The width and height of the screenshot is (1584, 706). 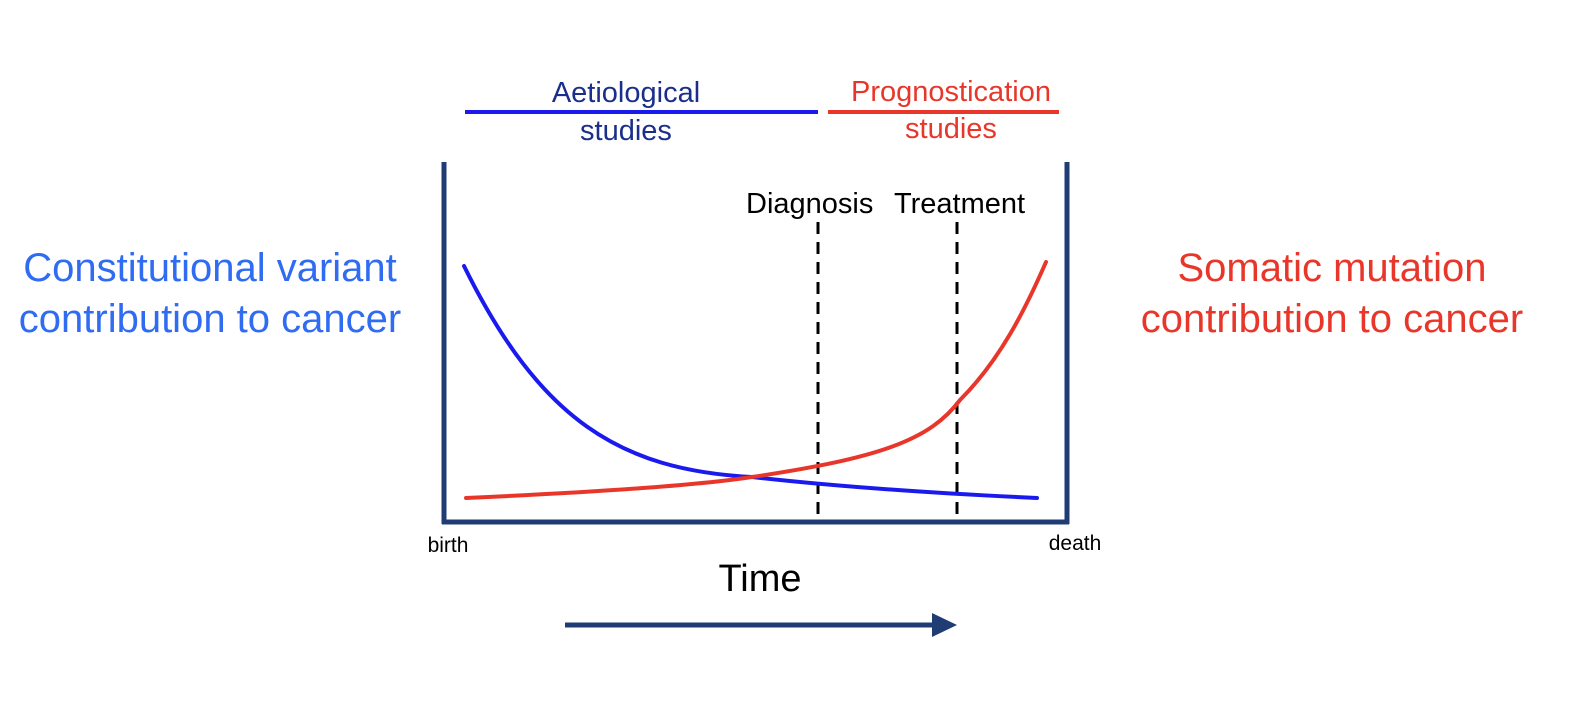 What do you see at coordinates (959, 204) in the screenshot?
I see `treatment-label: Treatment` at bounding box center [959, 204].